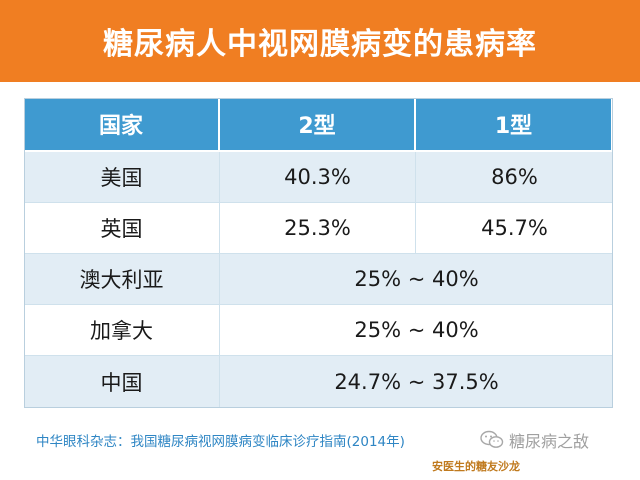 The image size is (640, 480). Describe the element at coordinates (514, 177) in the screenshot. I see `cell-type1: 86%` at that location.